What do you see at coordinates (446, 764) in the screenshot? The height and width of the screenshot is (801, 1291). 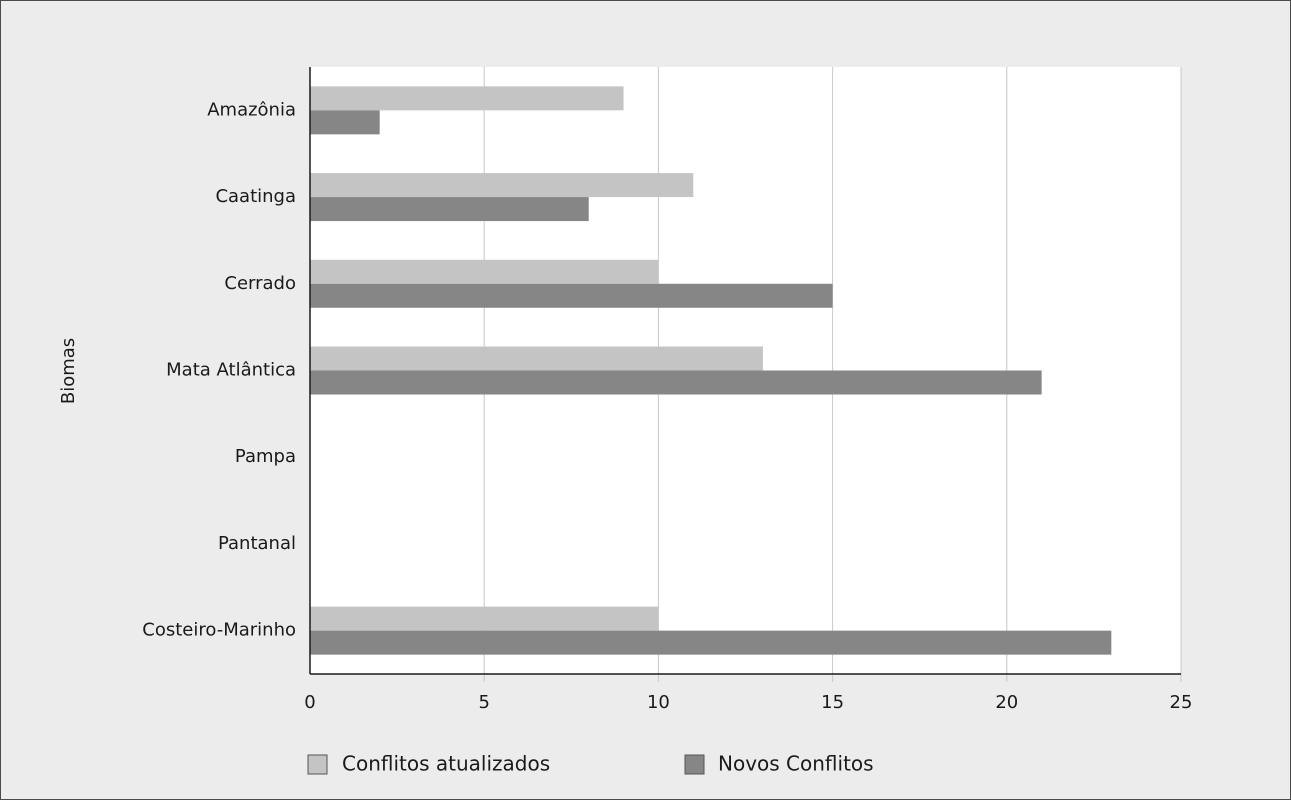 I see `legend-label: Conflitos atualizados` at bounding box center [446, 764].